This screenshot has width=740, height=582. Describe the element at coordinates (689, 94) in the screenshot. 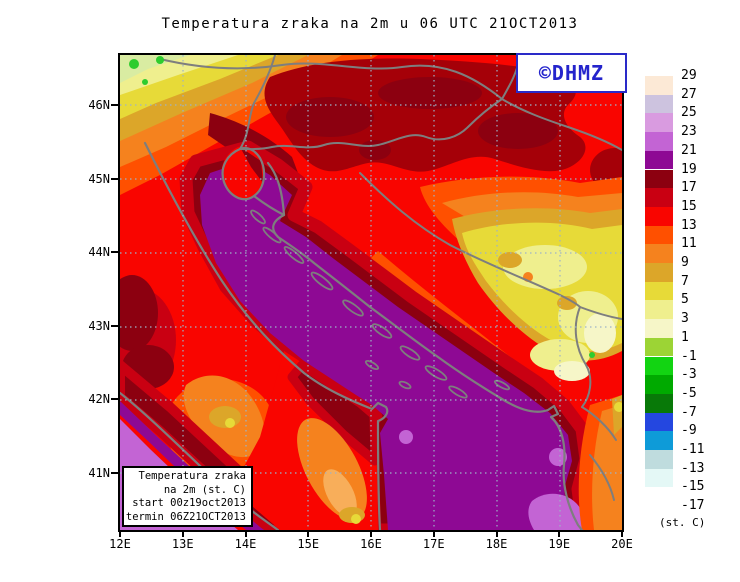

I see `colorbar-label: 27` at that location.